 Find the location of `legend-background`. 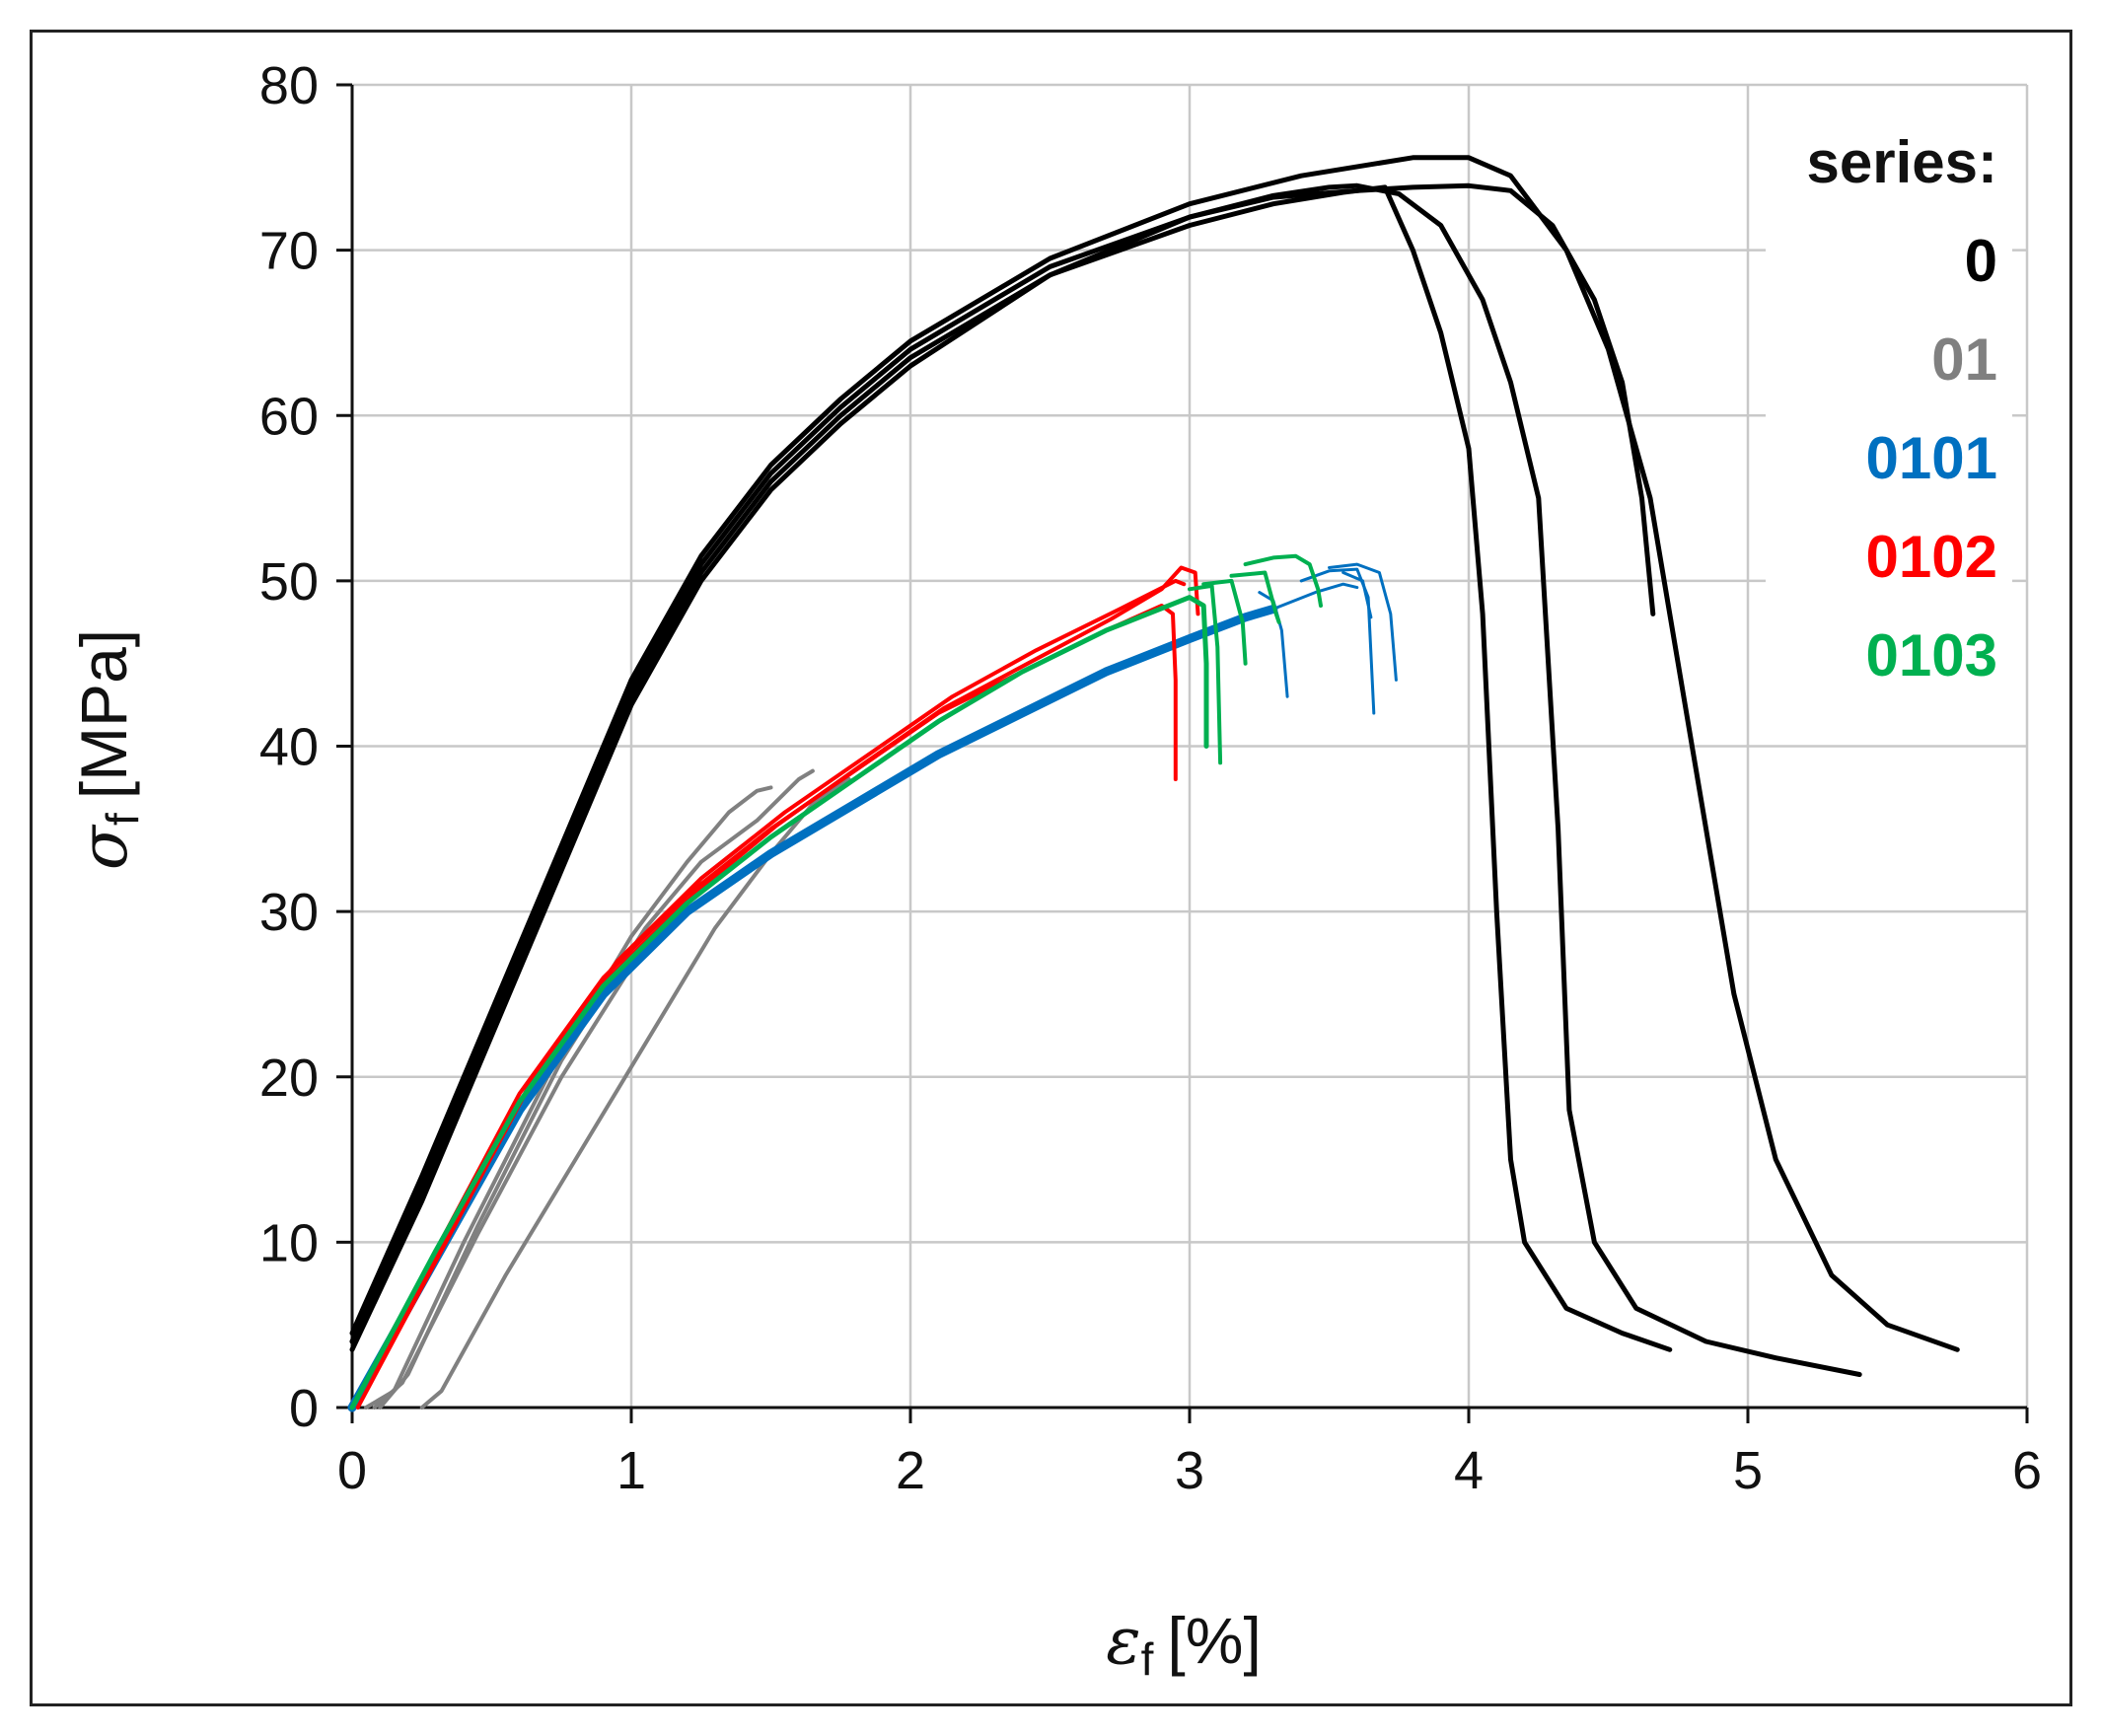

legend-background is located at coordinates (1889, 412).